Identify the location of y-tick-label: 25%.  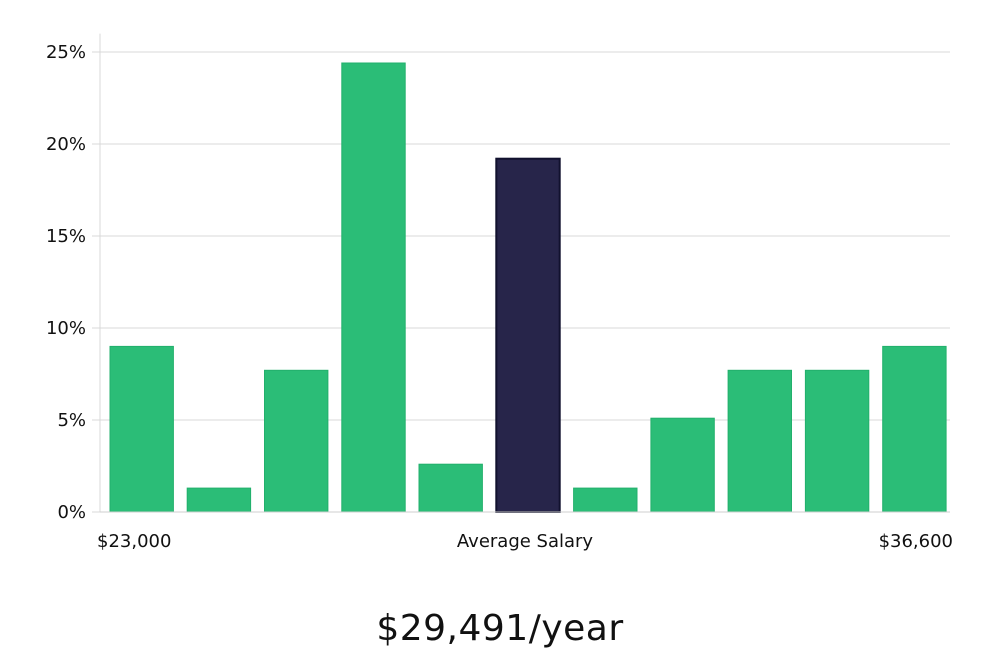
(66, 52).